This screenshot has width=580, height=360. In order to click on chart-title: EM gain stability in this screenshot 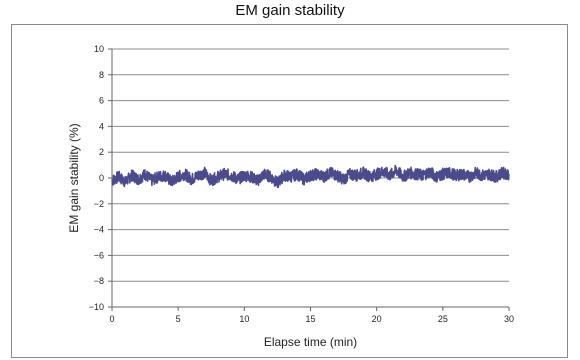, I will do `click(290, 10)`.